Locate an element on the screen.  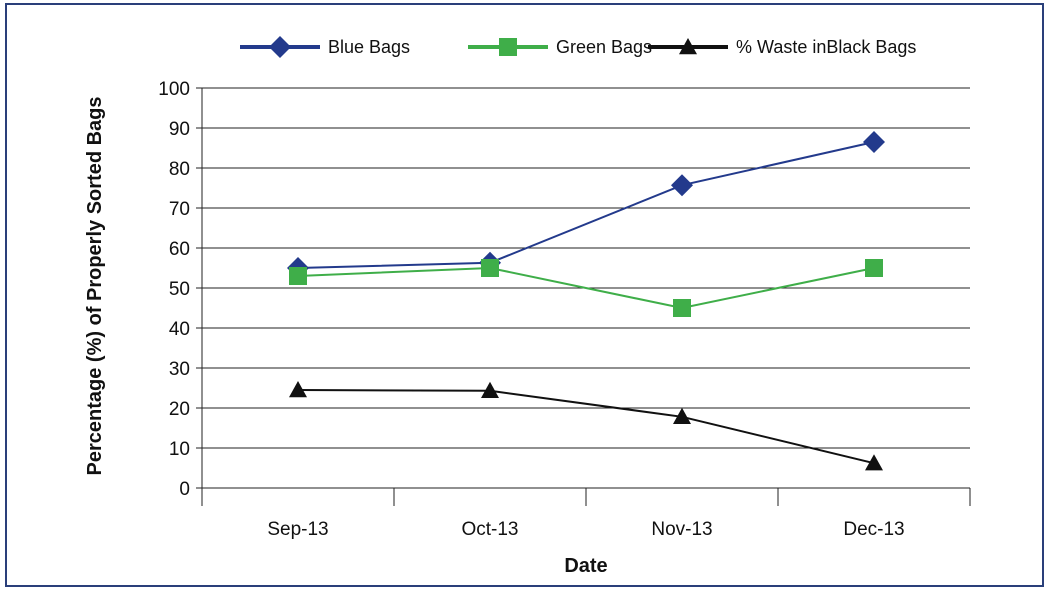
y-tick-label: 80 is located at coordinates (179, 169).